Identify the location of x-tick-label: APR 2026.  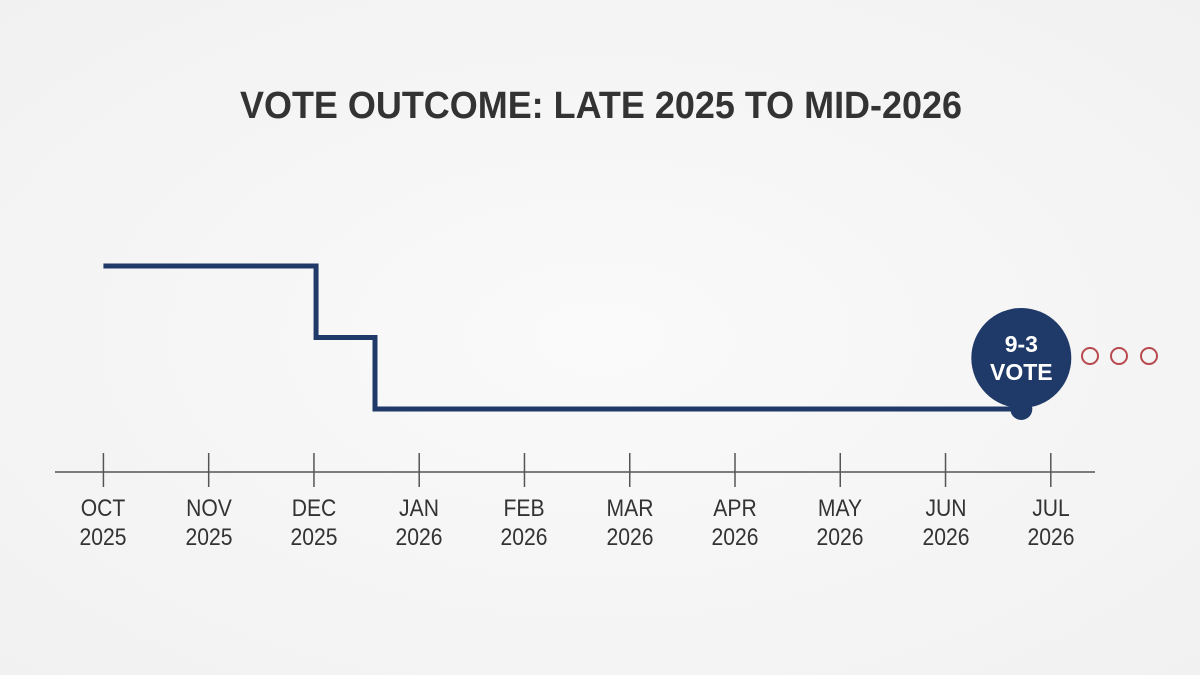
(735, 523).